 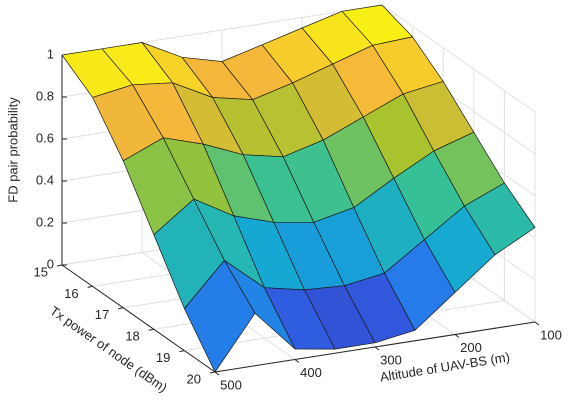 I want to click on z-tick-label: 0.4, so click(x=45, y=179).